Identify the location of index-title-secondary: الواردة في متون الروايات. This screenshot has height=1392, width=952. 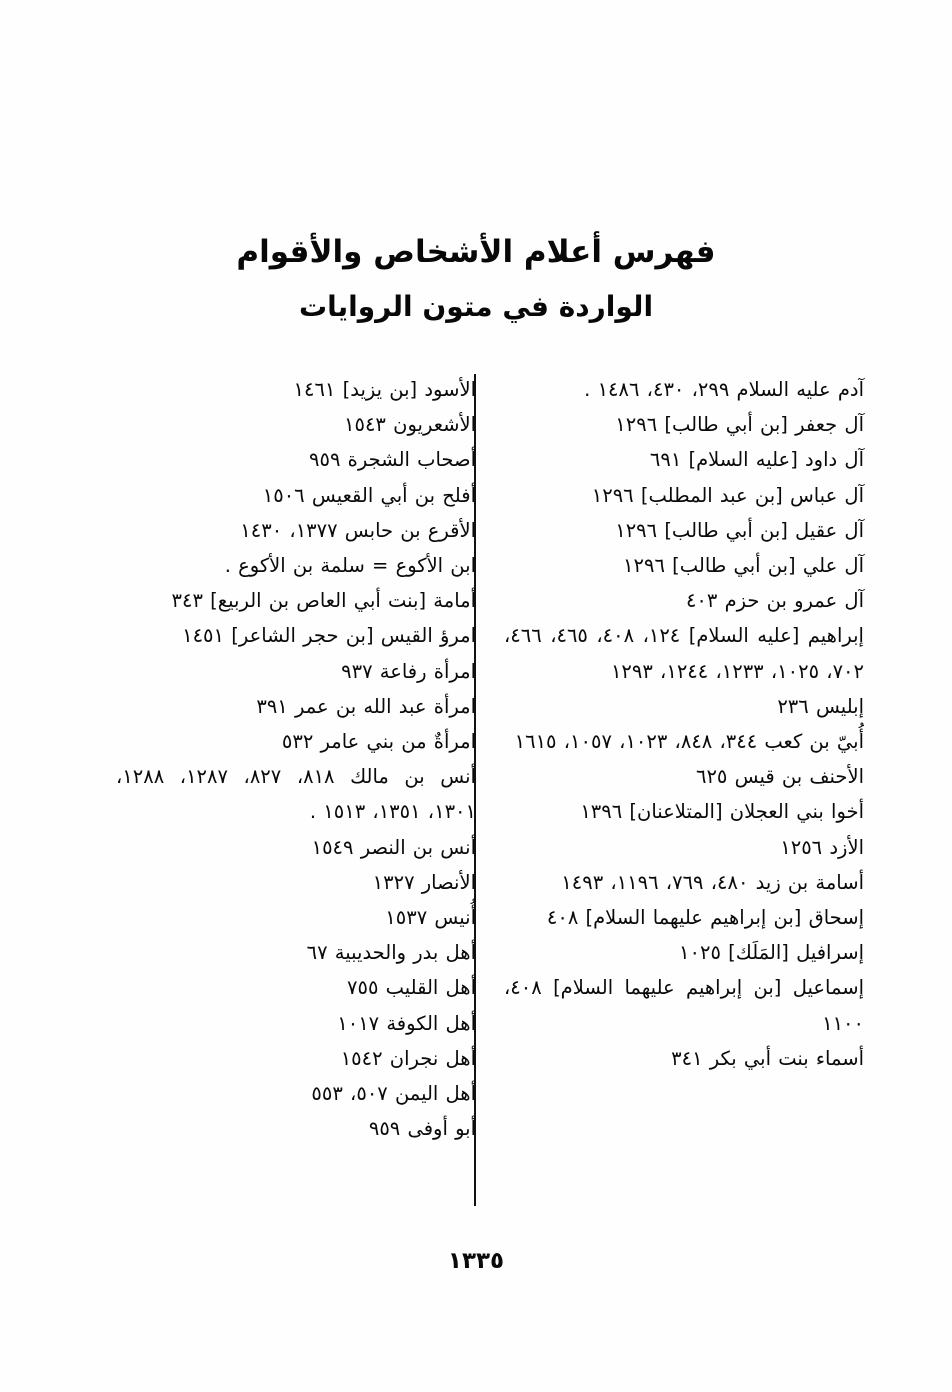
(476, 306).